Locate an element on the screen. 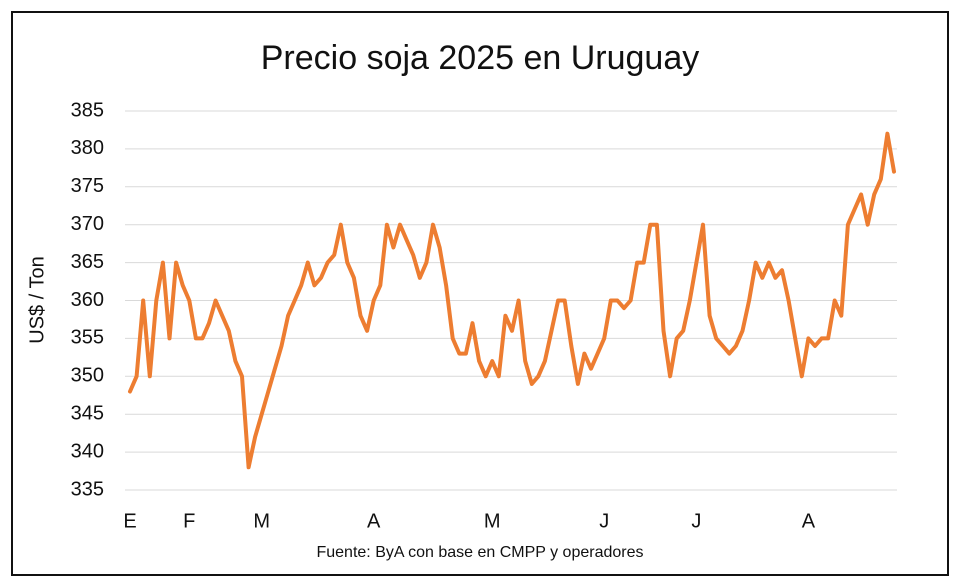  y-tick-label: 380 is located at coordinates (87, 148).